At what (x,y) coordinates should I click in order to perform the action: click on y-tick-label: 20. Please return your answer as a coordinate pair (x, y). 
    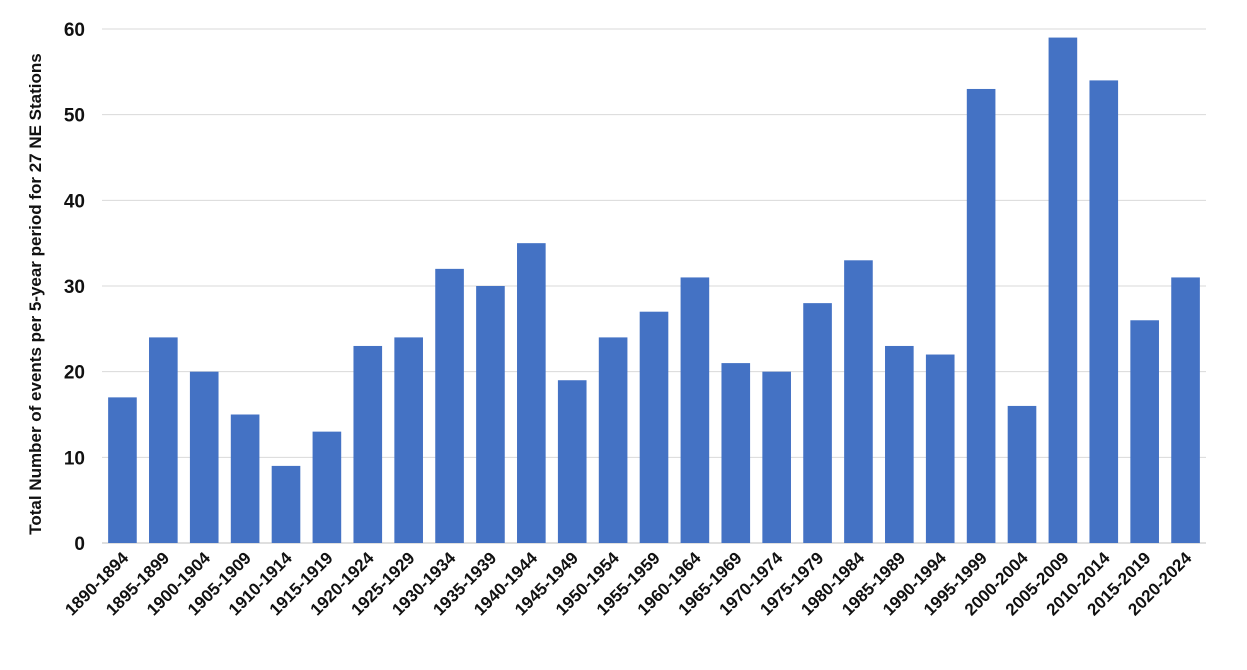
    Looking at the image, I should click on (74, 373).